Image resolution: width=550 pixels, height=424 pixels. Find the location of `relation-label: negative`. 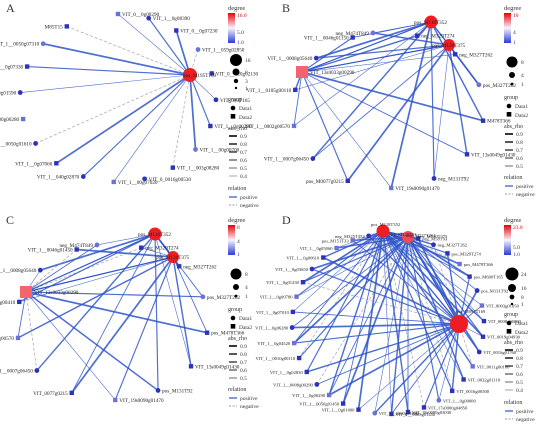

relation-label: negative is located at coordinates (525, 195).